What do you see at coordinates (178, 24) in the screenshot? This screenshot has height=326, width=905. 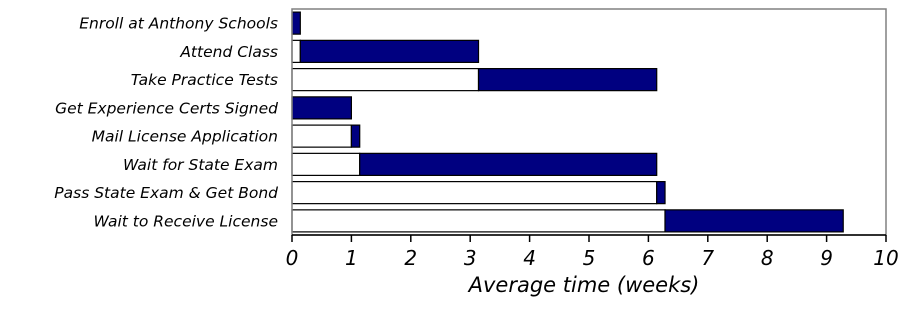 I see `category-label: Enroll at Anthony Schools` at bounding box center [178, 24].